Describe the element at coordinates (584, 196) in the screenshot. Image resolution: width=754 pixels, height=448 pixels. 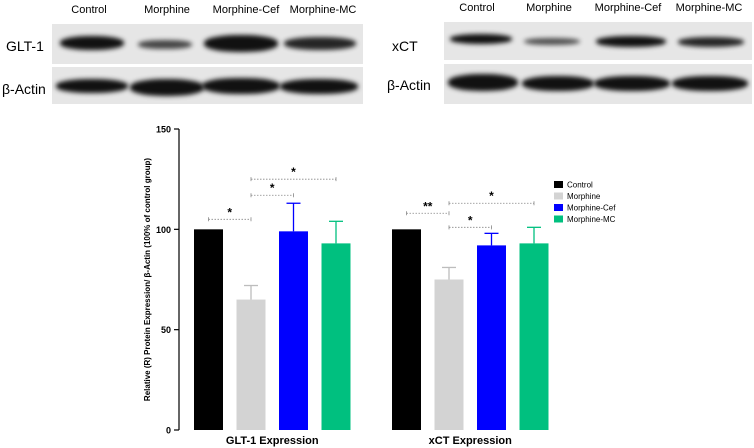
I see `legend-label: Morphine` at that location.